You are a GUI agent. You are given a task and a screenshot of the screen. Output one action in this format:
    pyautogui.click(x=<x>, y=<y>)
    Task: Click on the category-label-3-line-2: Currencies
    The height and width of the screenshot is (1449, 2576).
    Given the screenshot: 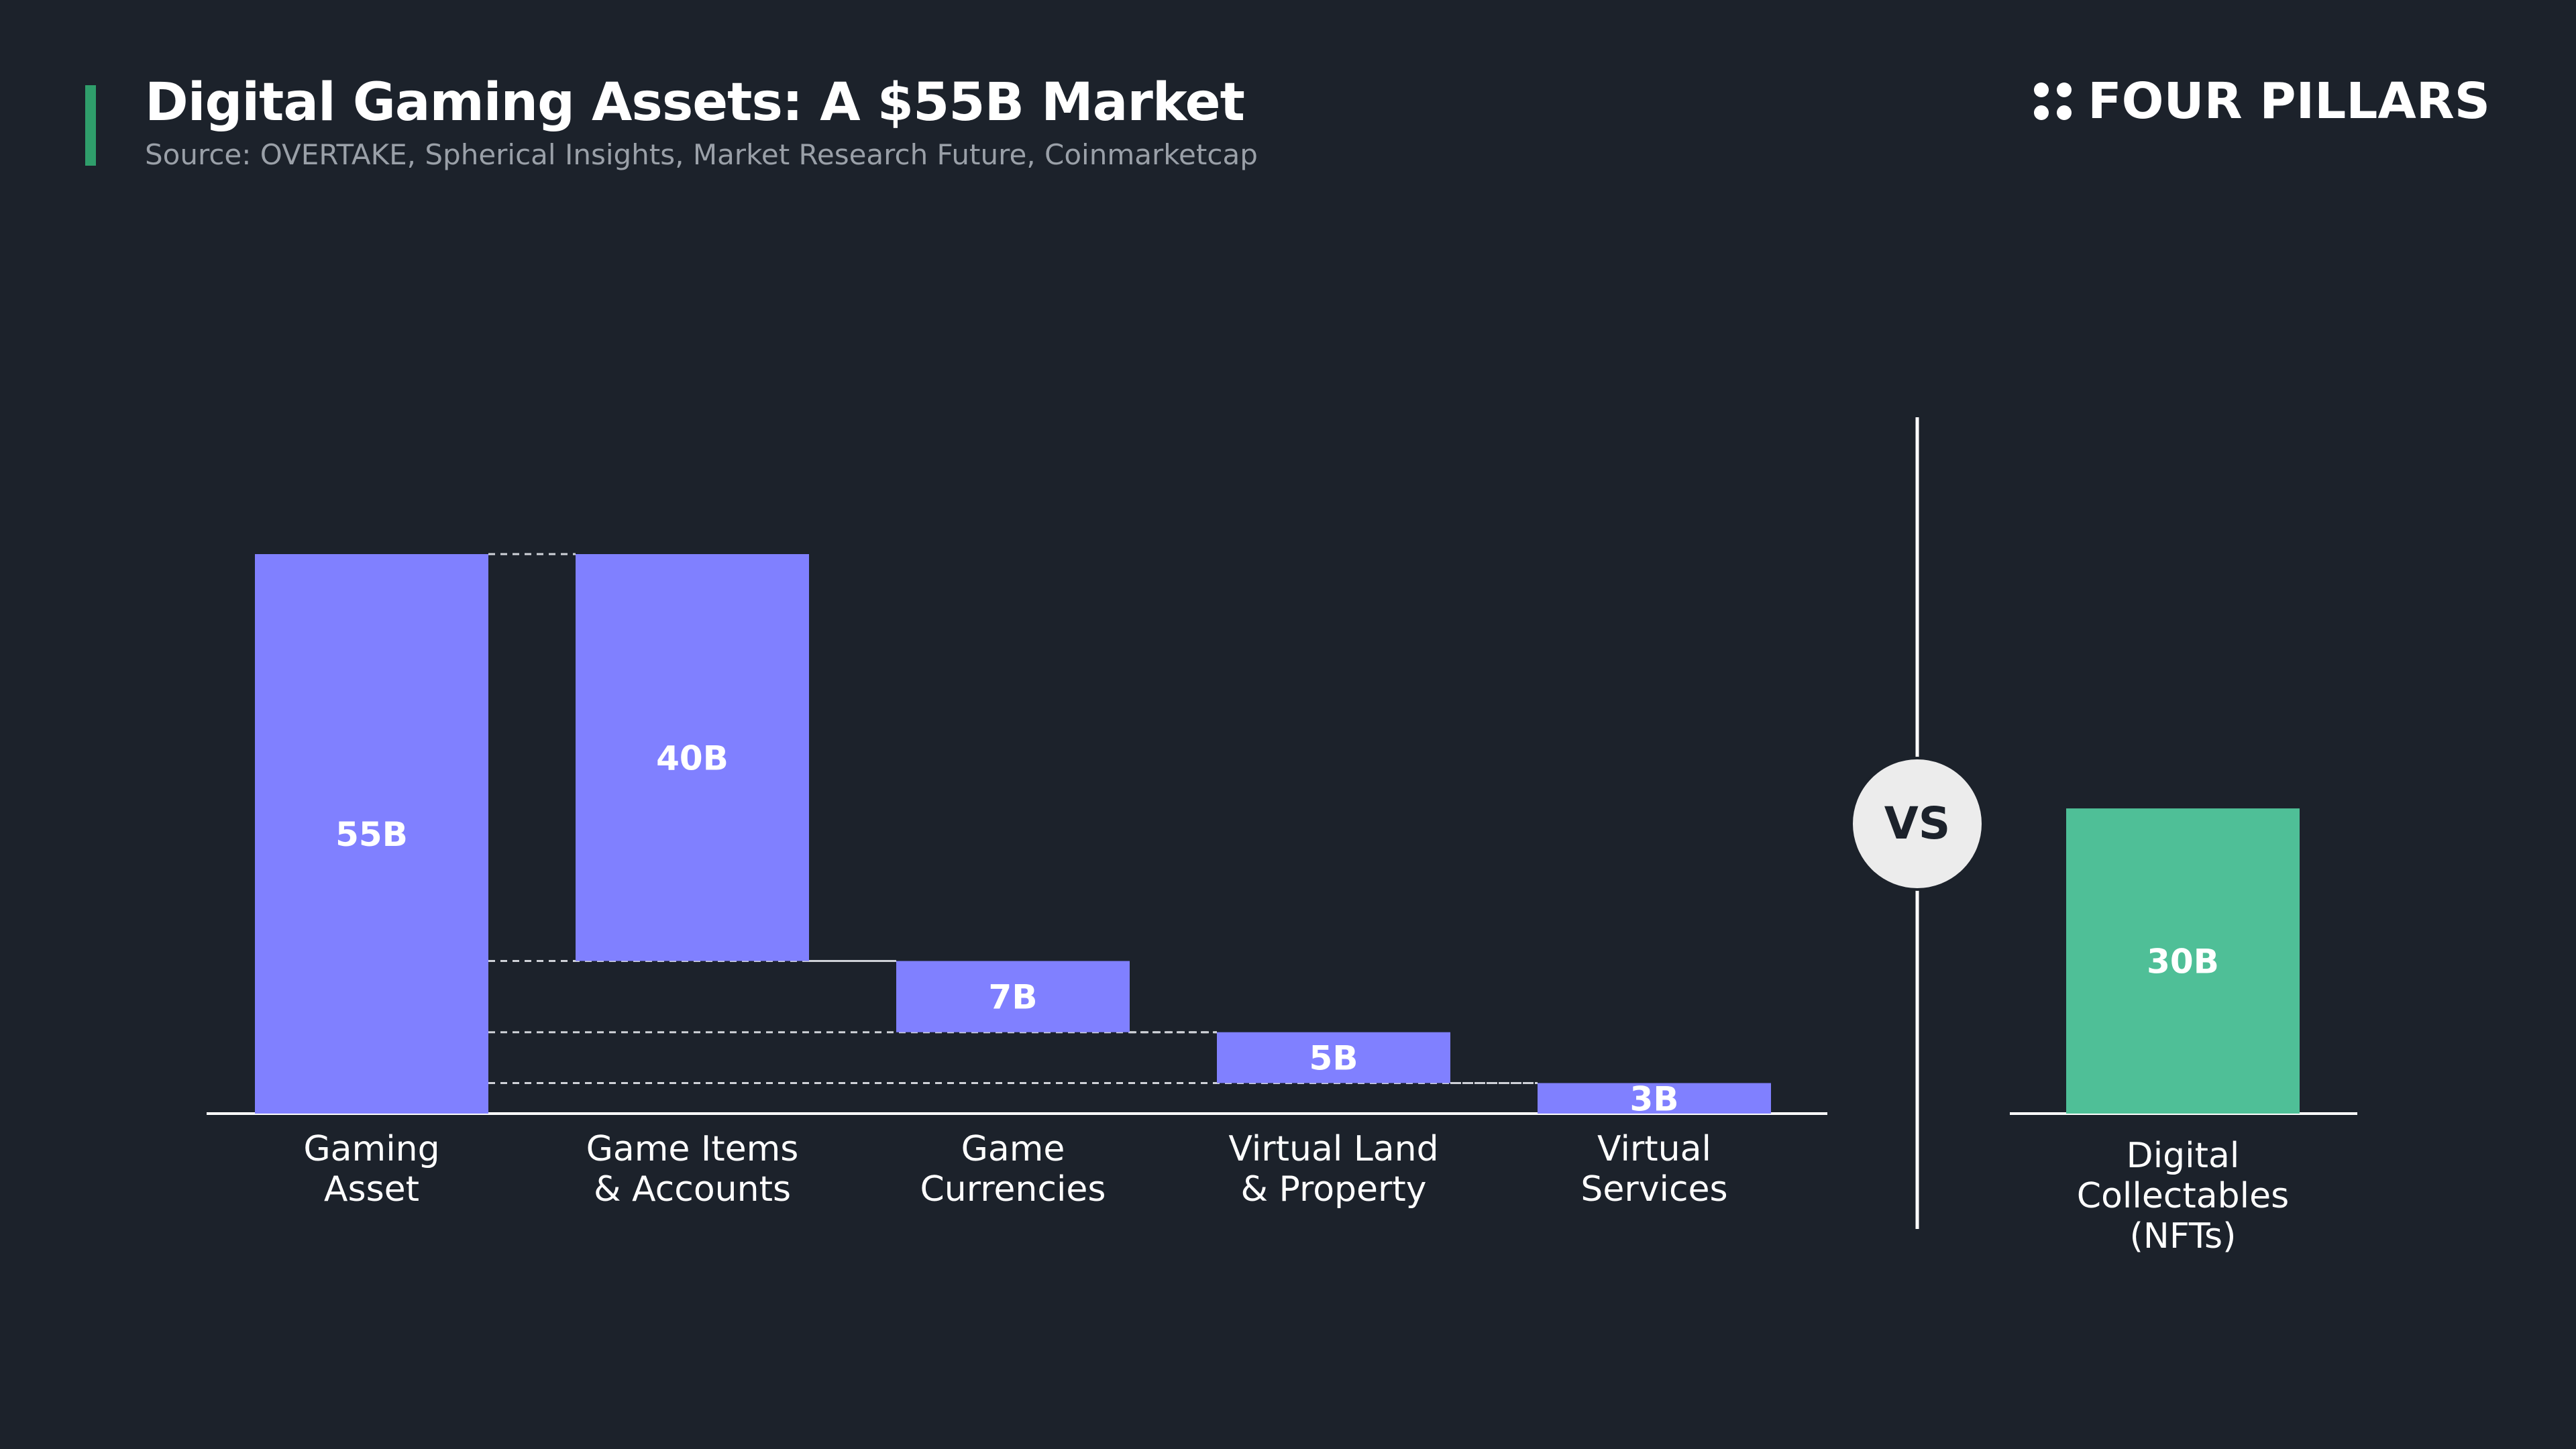 What is the action you would take?
    pyautogui.click(x=1013, y=1189)
    